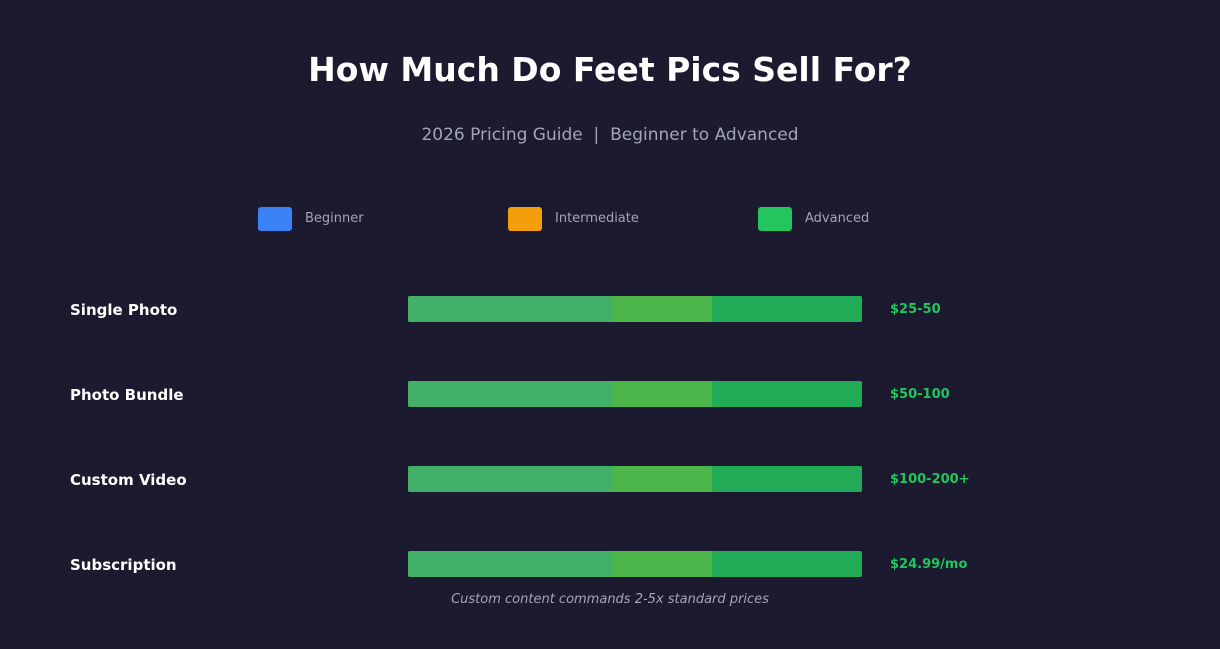 This screenshot has height=649, width=1220. I want to click on bar-overlay-single-photo, so click(560, 309).